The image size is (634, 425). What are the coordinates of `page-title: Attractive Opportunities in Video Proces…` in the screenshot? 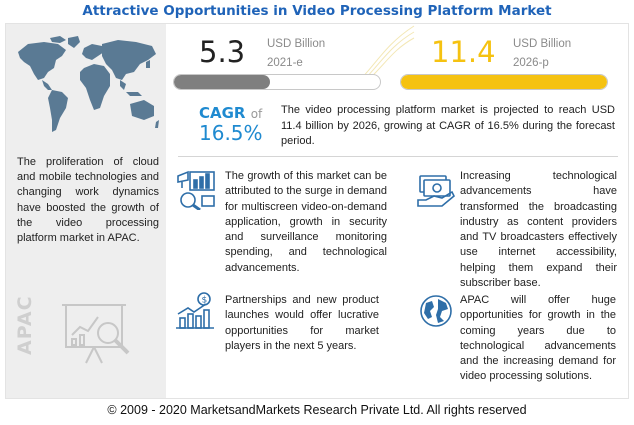 It's located at (317, 11).